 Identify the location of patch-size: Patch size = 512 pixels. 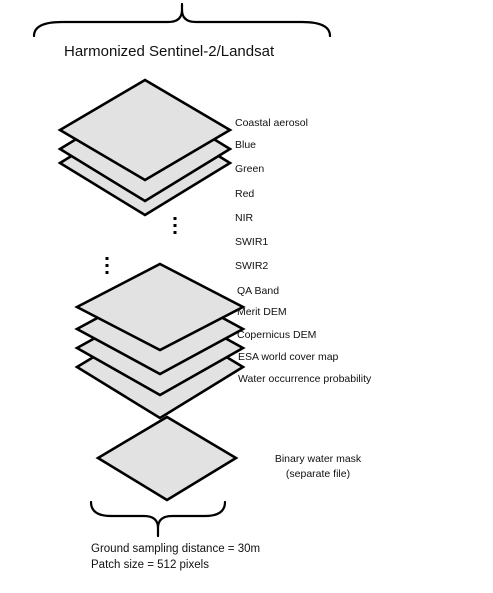
(150, 565).